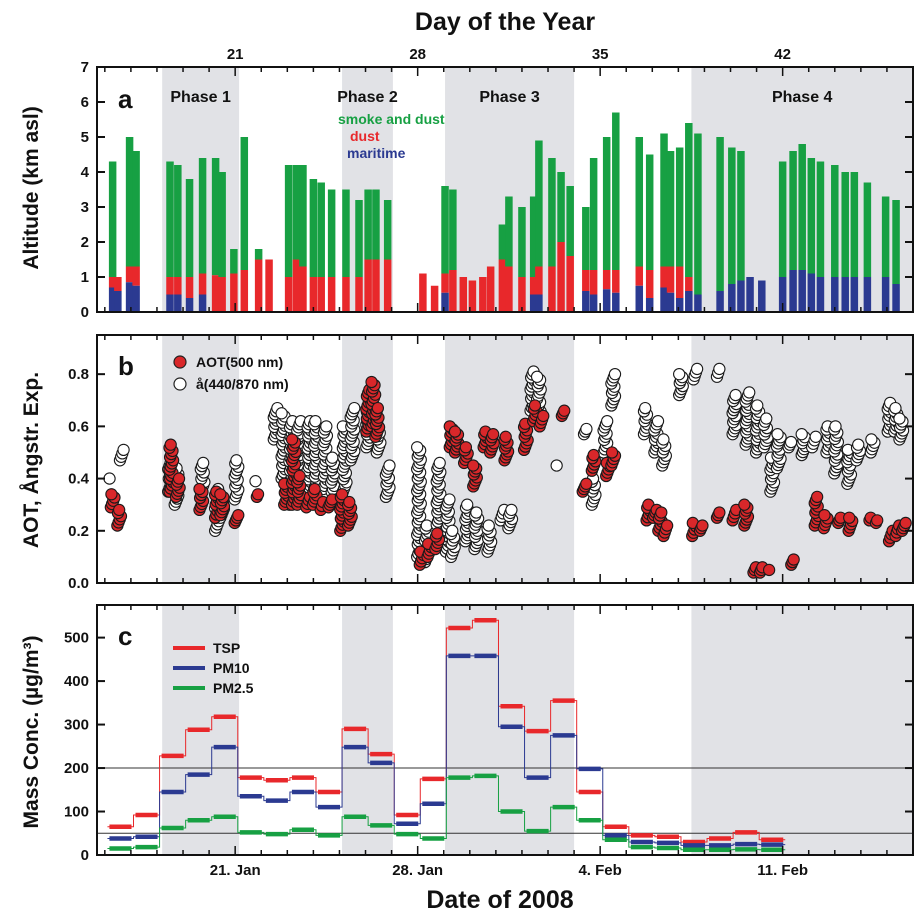  What do you see at coordinates (376, 153) in the screenshot?
I see `legend-maritime: maritime` at bounding box center [376, 153].